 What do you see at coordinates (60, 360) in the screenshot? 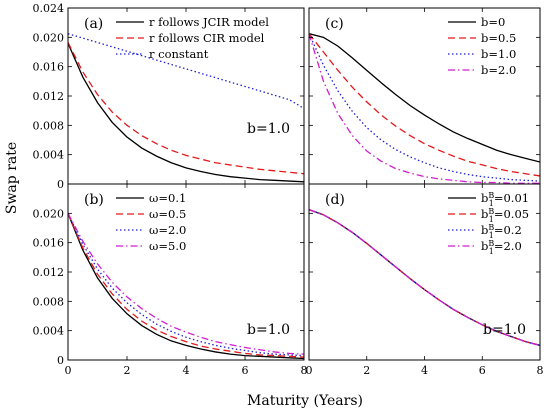
I see `y-tick-label-b-0: 0` at bounding box center [60, 360].